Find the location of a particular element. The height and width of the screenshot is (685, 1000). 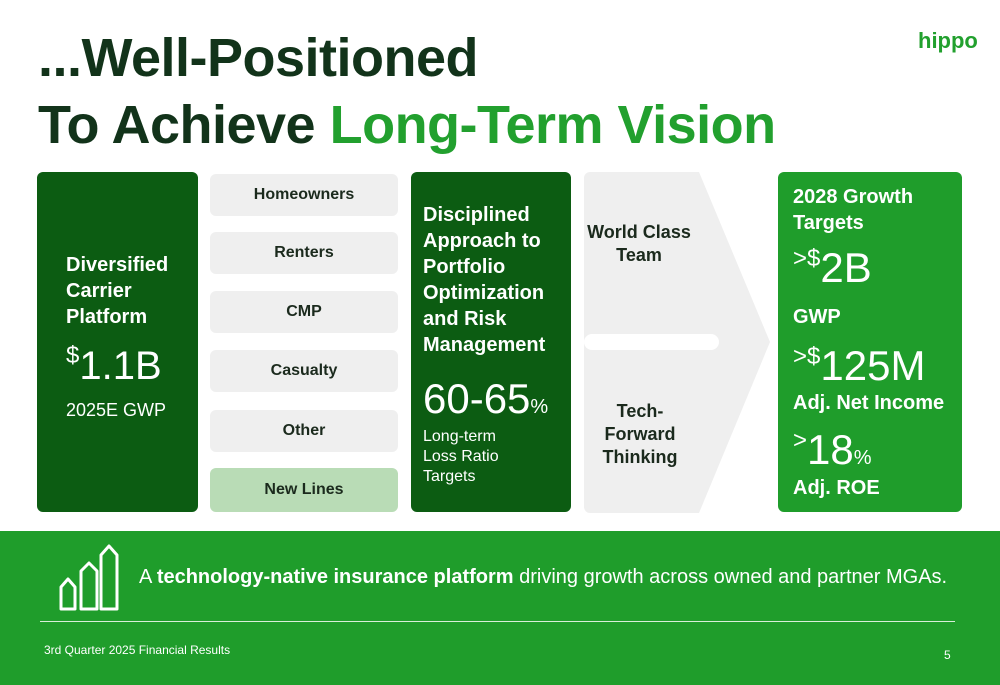

target-metric: >$2B is located at coordinates (832, 268).